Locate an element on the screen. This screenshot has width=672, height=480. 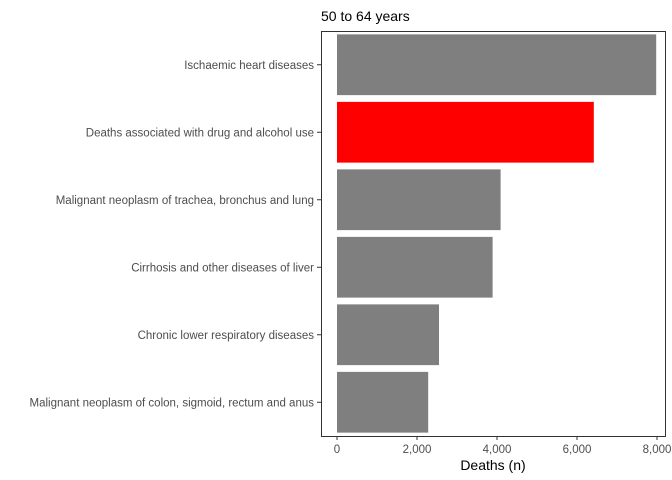
x-tick-label: 4,000 is located at coordinates (497, 450).